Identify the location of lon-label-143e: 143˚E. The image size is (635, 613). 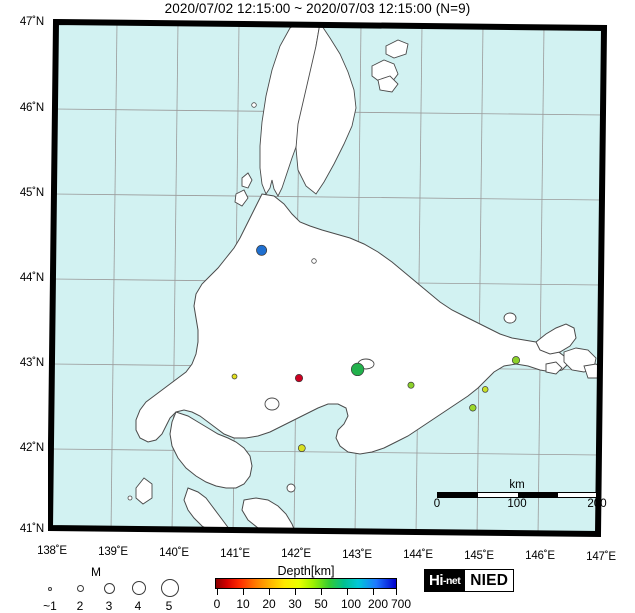
(357, 555).